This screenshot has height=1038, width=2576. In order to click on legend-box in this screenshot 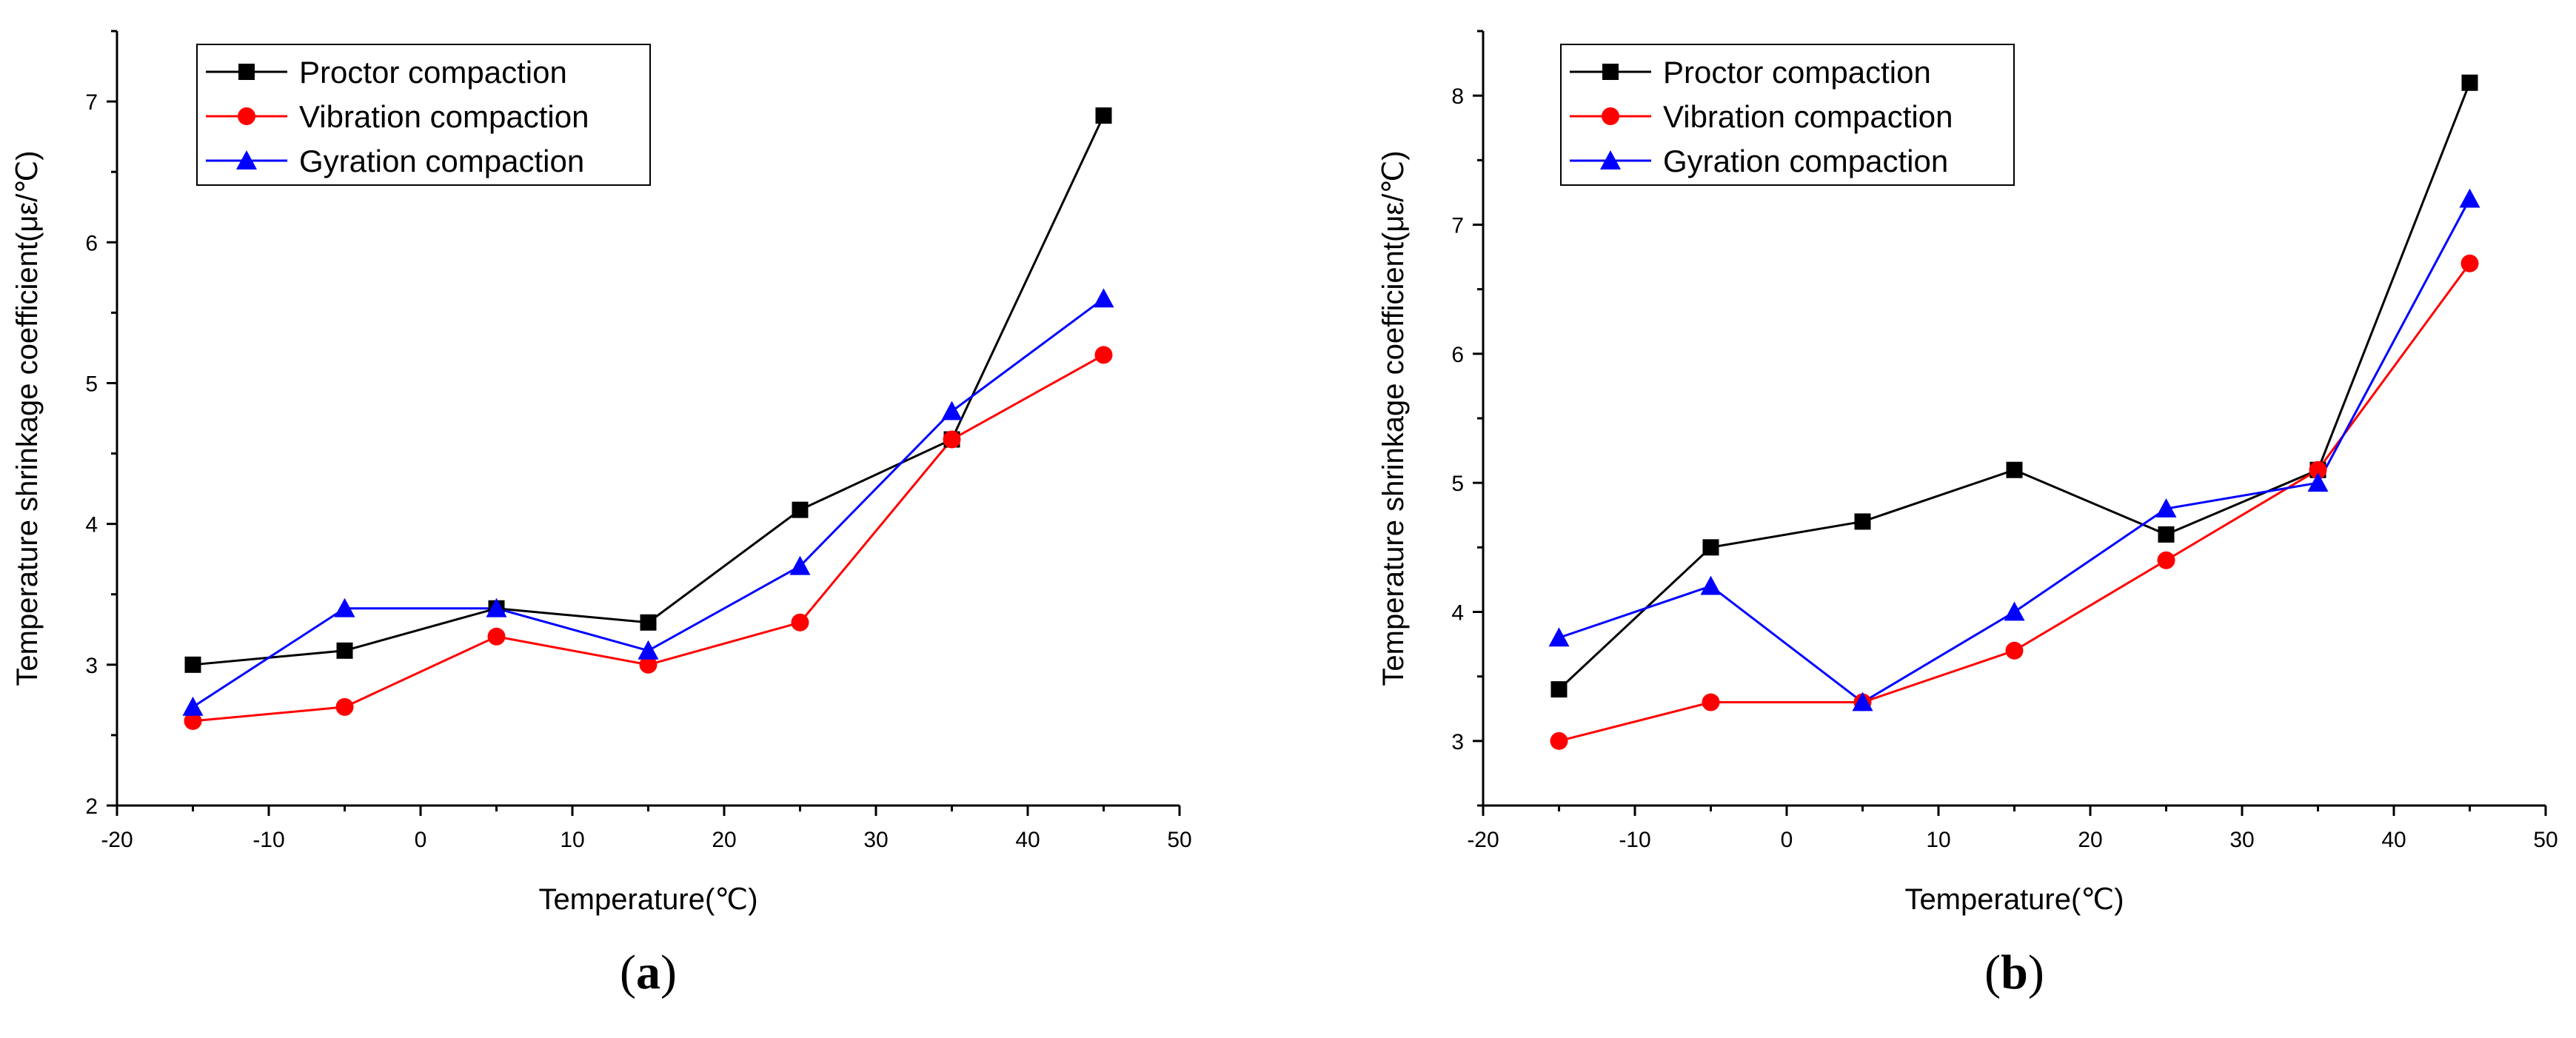, I will do `click(423, 115)`.